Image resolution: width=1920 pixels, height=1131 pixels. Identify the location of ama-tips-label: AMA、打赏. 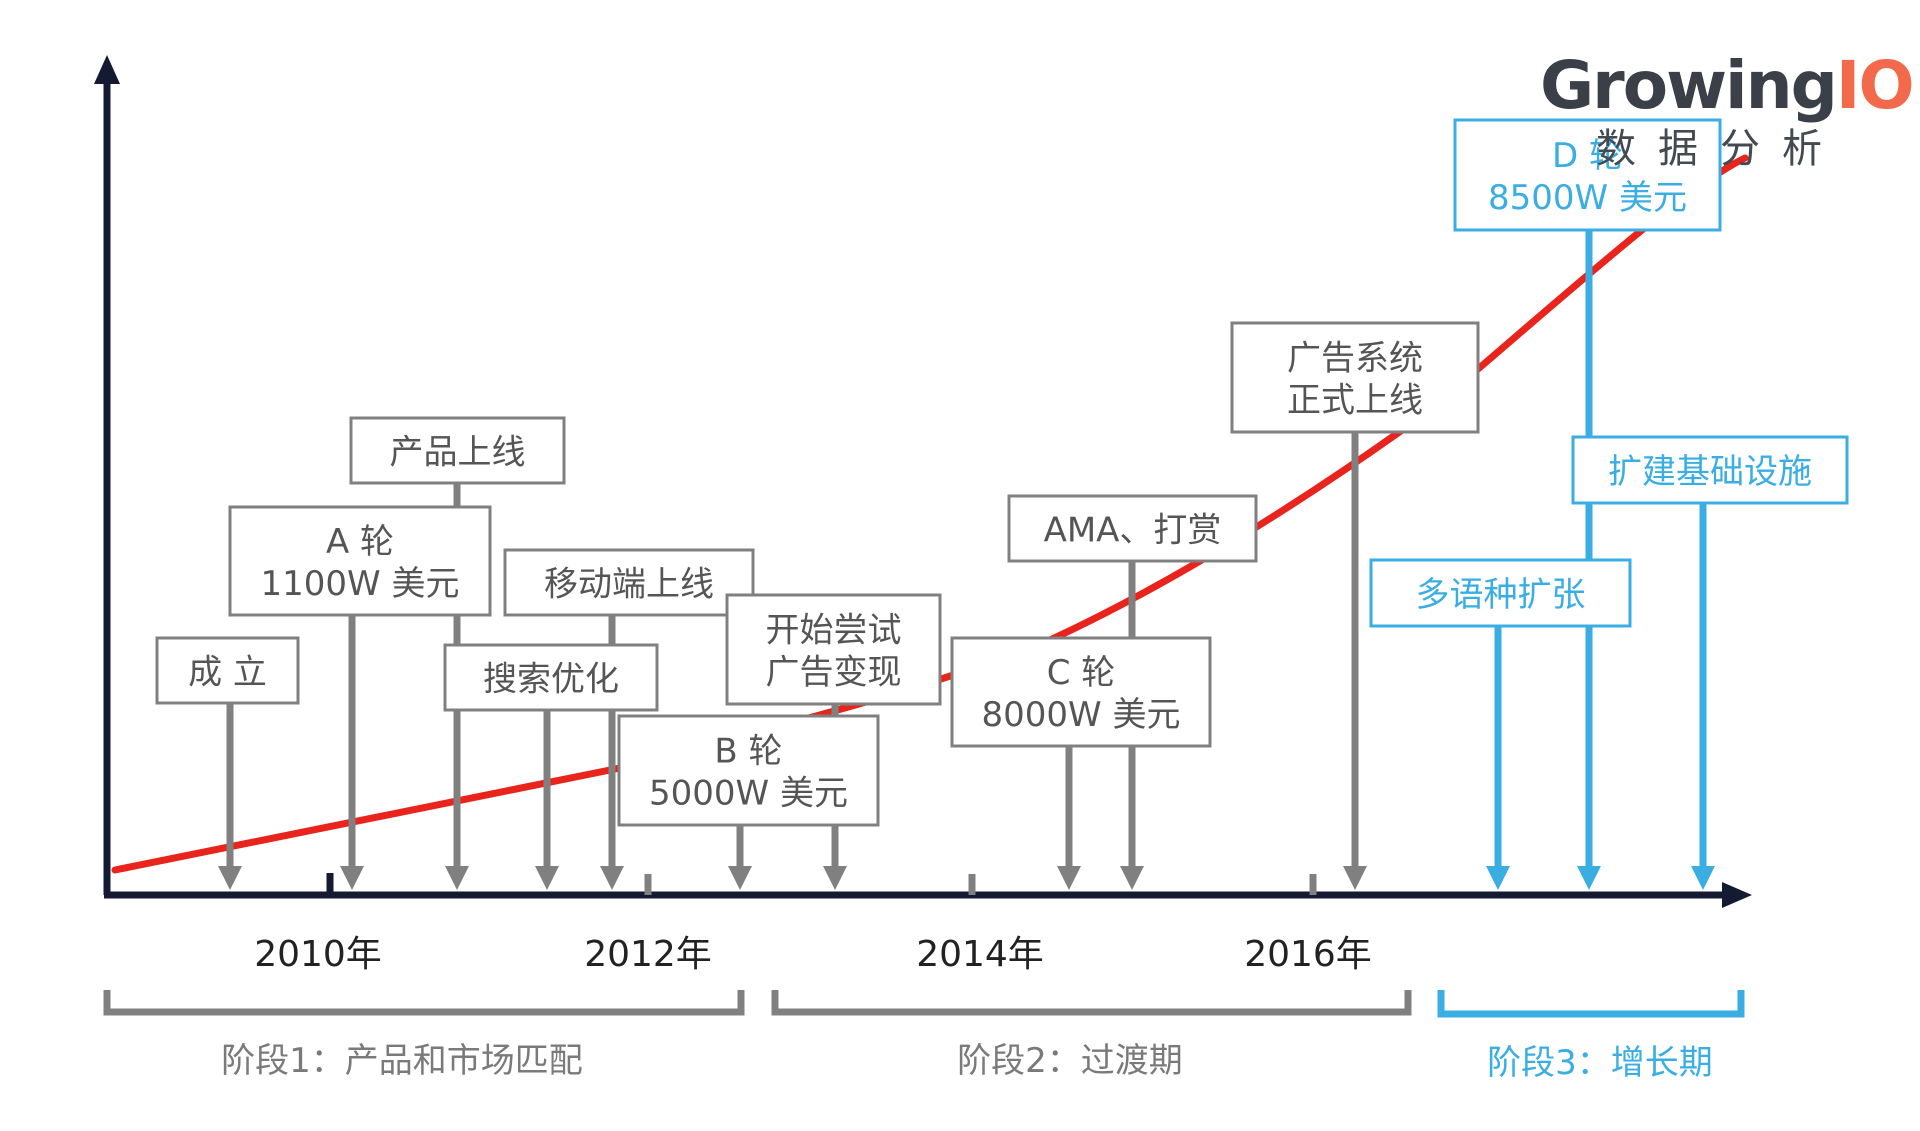
(1133, 531).